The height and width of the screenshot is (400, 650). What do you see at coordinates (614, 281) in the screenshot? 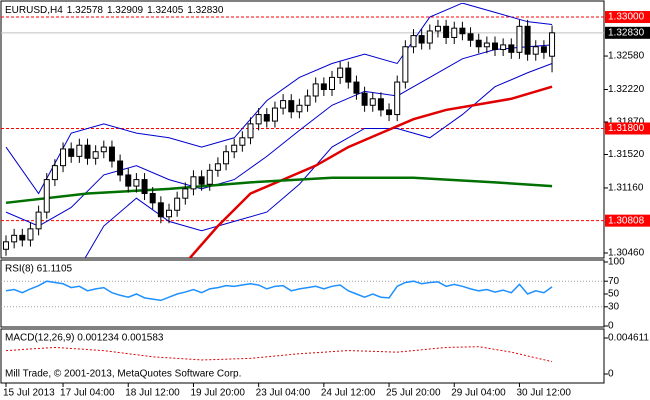
I see `y-tick-label: 70` at bounding box center [614, 281].